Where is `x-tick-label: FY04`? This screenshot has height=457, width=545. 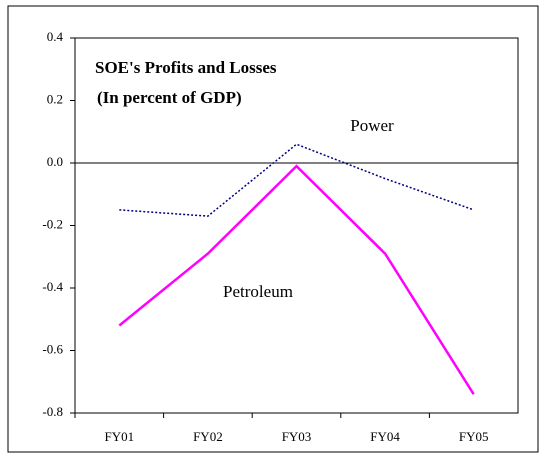
x-tick-label: FY04 is located at coordinates (385, 436).